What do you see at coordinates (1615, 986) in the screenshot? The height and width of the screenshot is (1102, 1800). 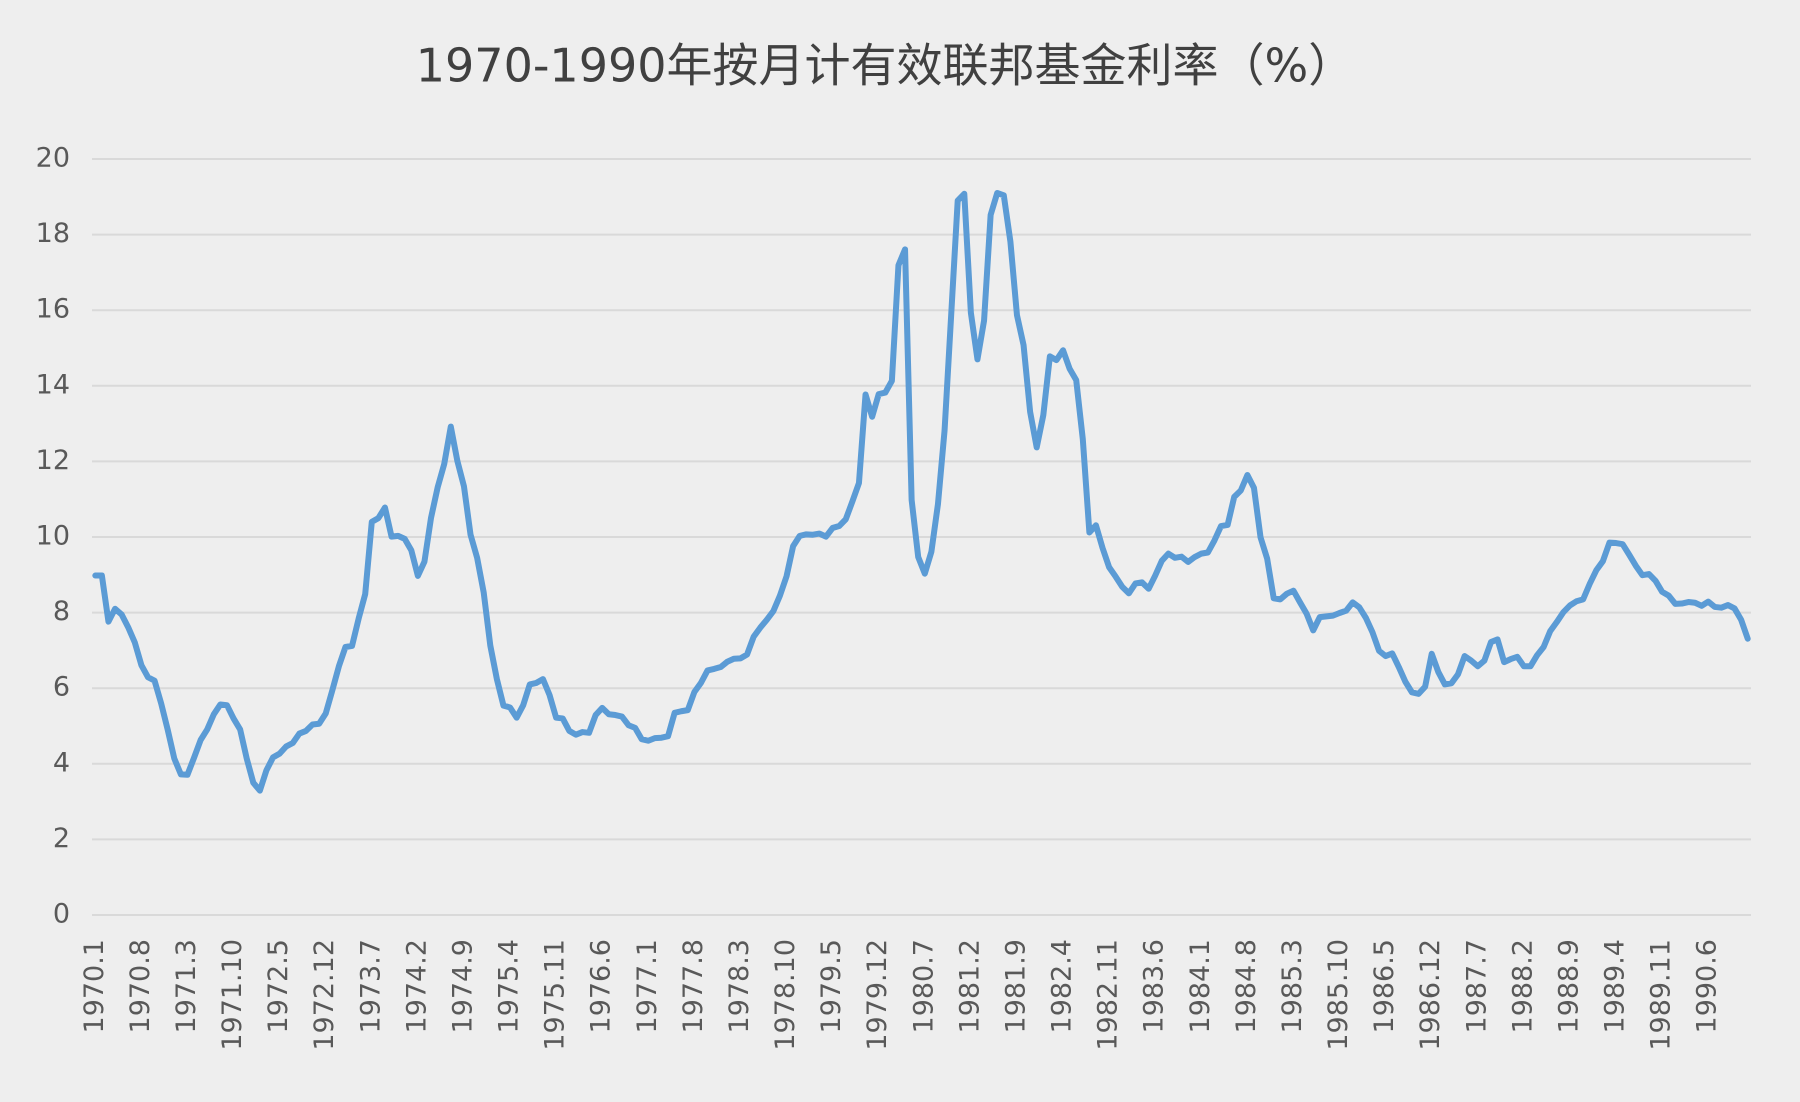 I see `x-tick-label: 1989.4` at bounding box center [1615, 986].